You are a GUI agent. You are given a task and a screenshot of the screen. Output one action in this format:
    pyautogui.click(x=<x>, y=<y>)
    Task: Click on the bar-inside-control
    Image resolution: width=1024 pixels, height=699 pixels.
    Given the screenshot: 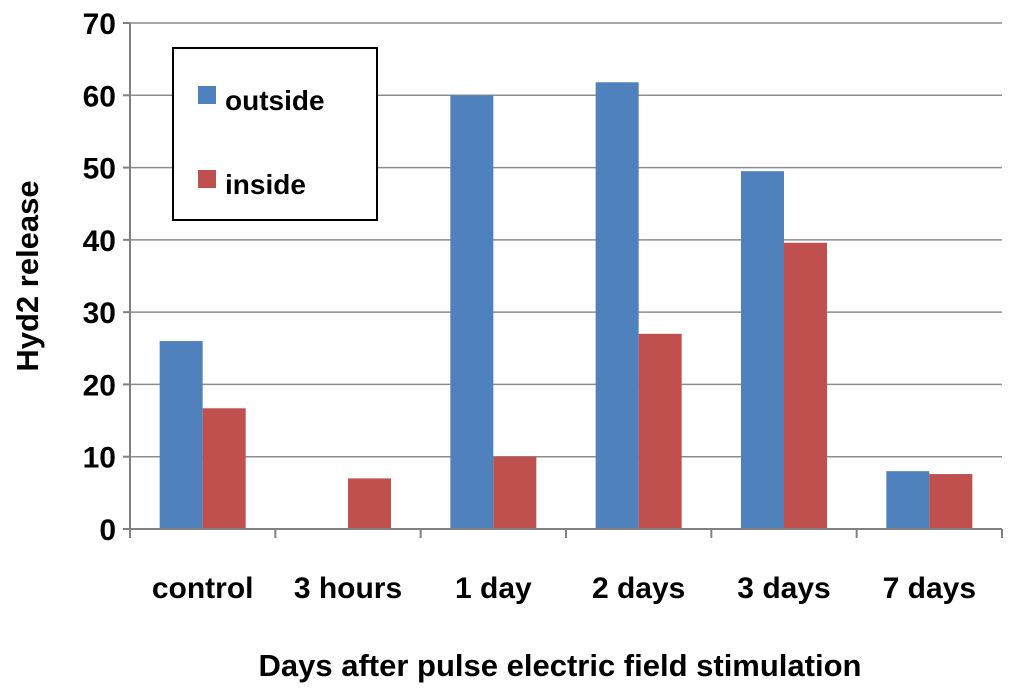 What is the action you would take?
    pyautogui.click(x=224, y=468)
    